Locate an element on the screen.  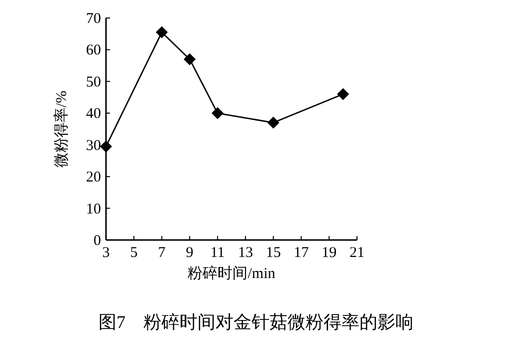
x-tick-label: 17 is located at coordinates (302, 253).